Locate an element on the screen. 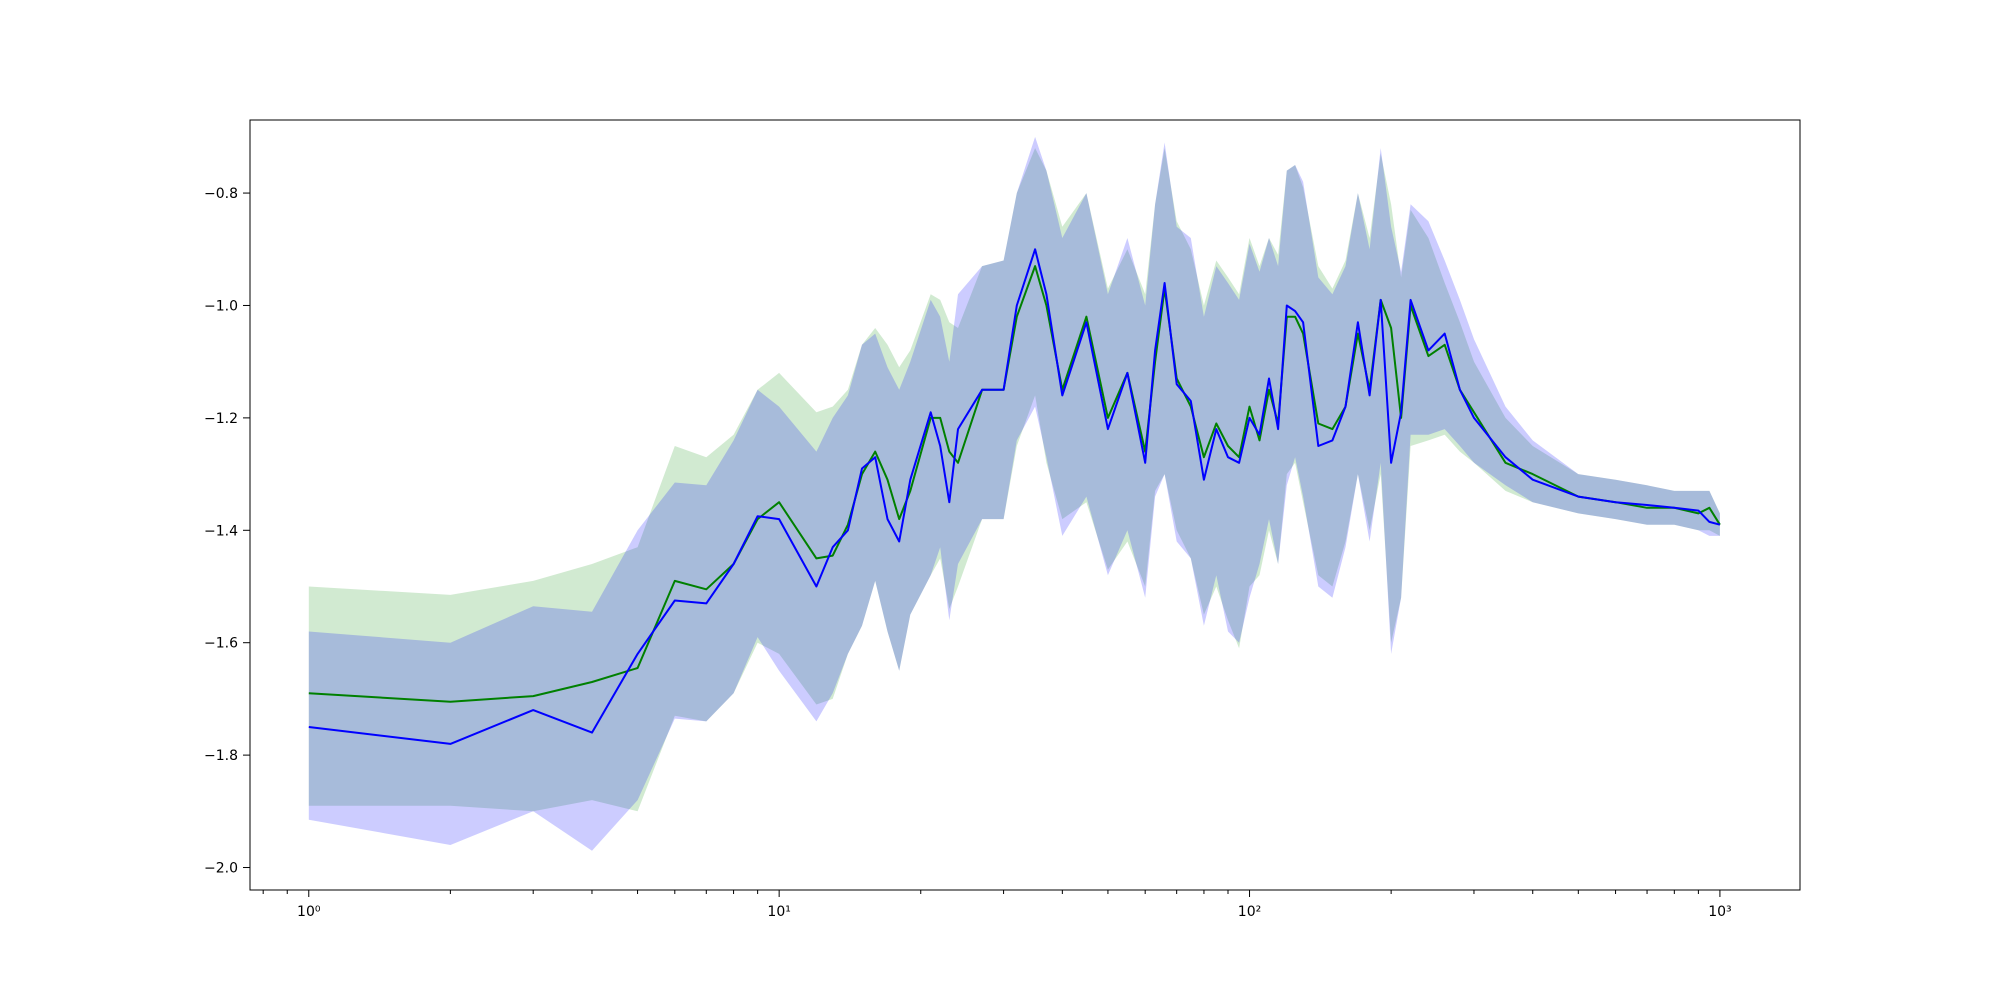 This screenshot has width=2000, height=1000. y-tick-label: −1.4 is located at coordinates (221, 531).